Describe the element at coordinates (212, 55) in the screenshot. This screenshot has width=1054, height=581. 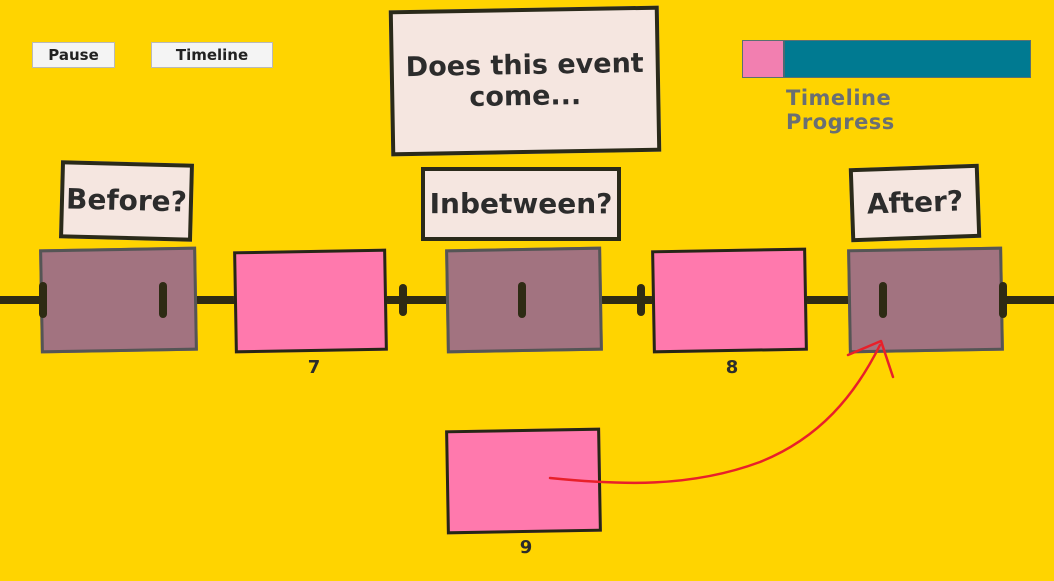
I see `timeline-button: Timeline` at that location.